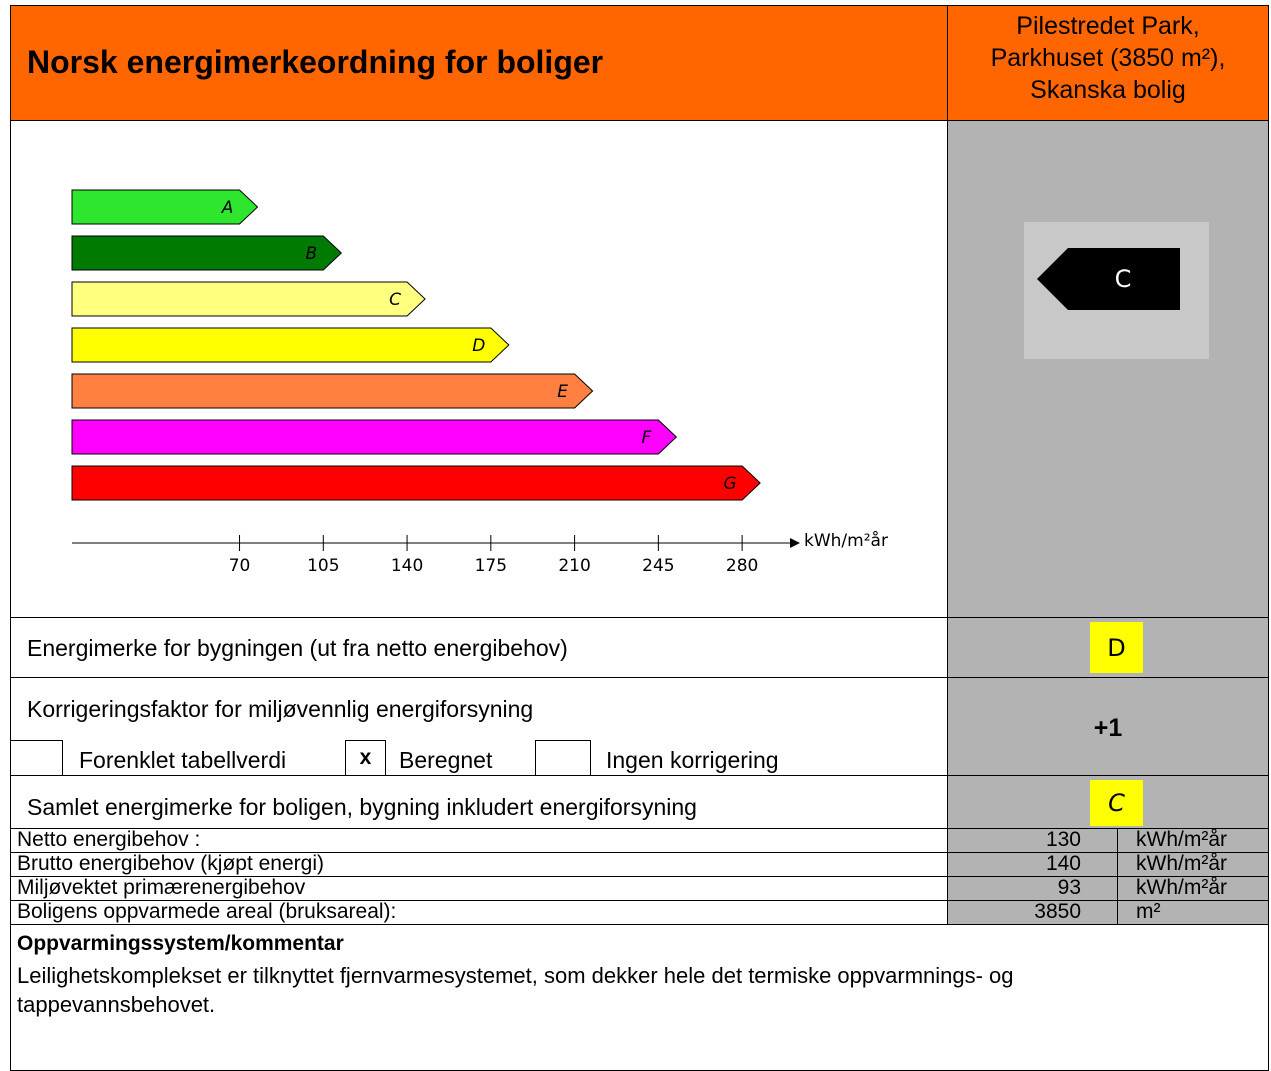 This screenshot has height=1071, width=1271. Describe the element at coordinates (1116, 803) in the screenshot. I see `label-badge: C` at that location.